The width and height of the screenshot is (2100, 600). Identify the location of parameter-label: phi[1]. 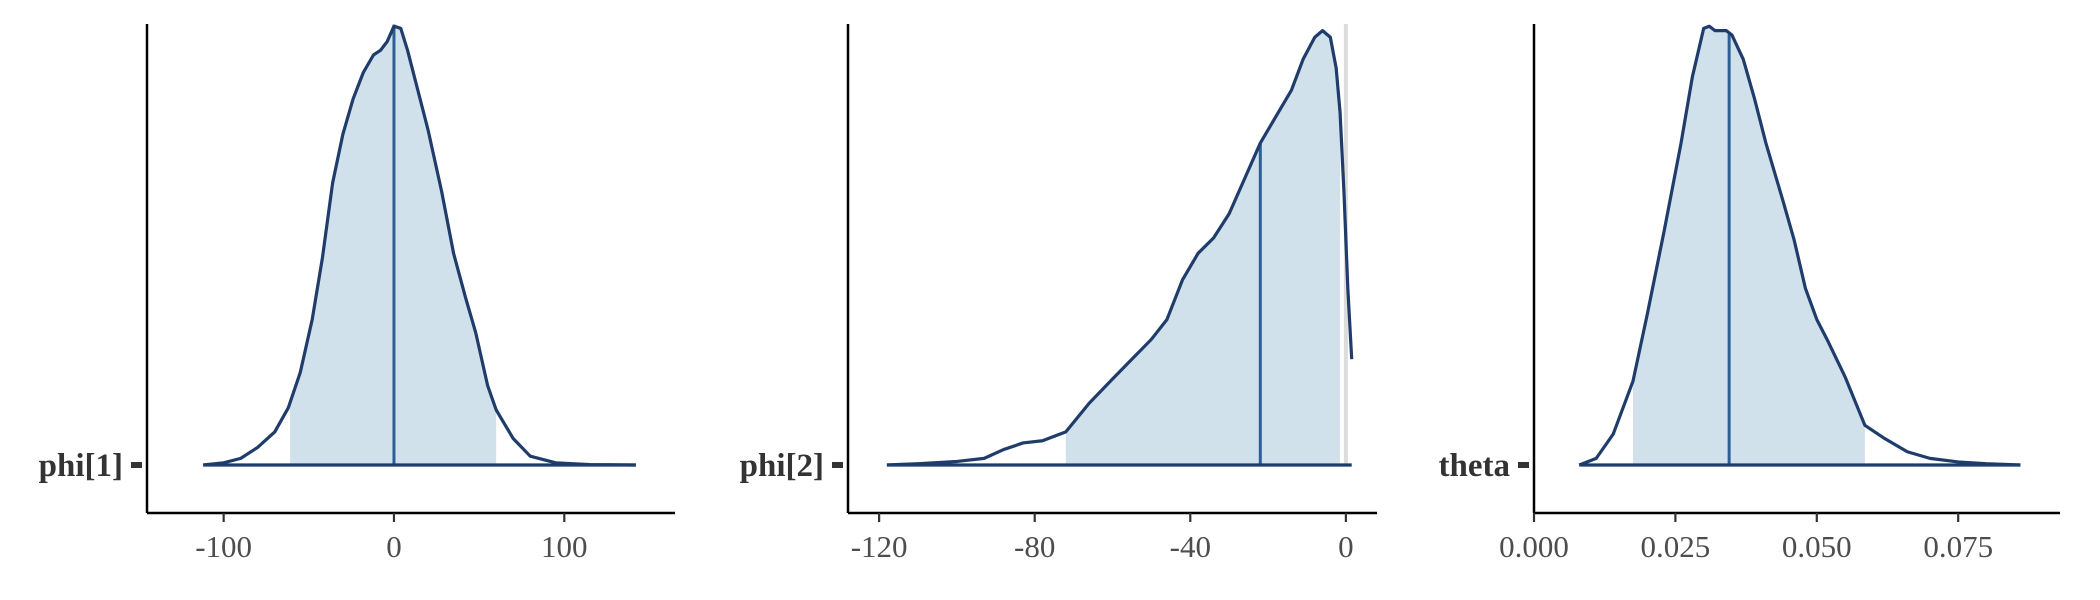
(81, 466).